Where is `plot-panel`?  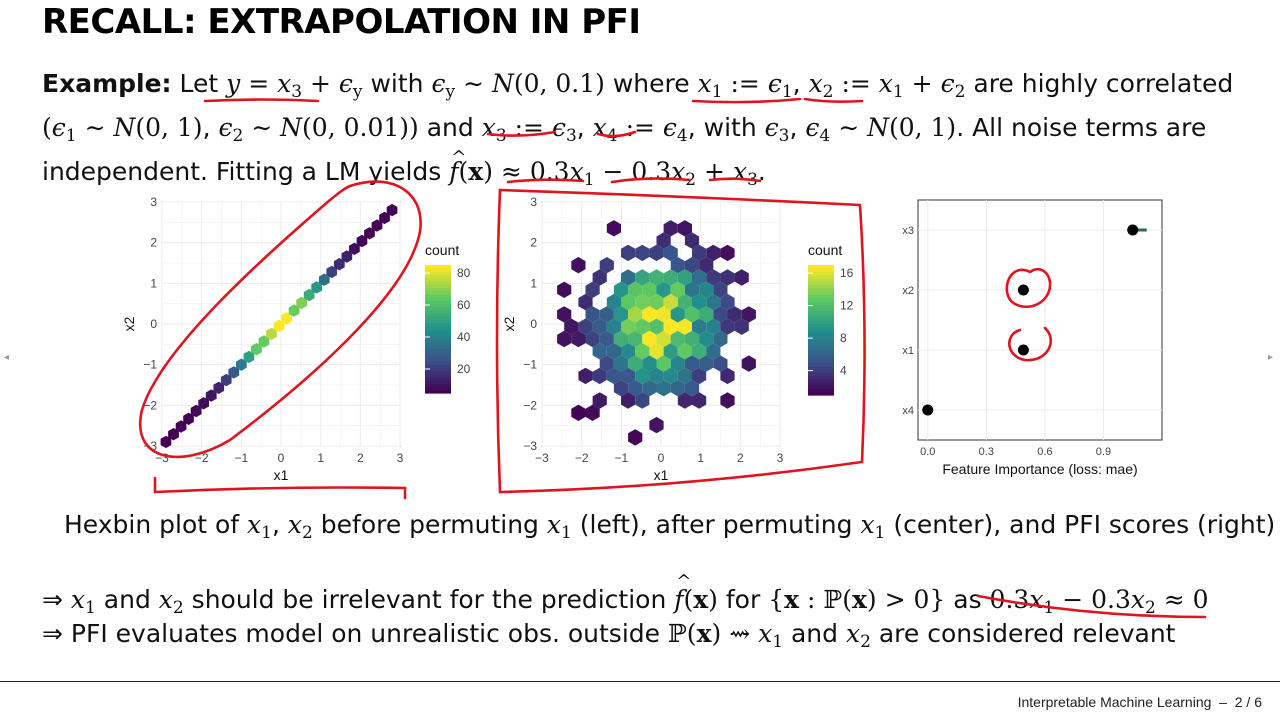
plot-panel is located at coordinates (1040, 320).